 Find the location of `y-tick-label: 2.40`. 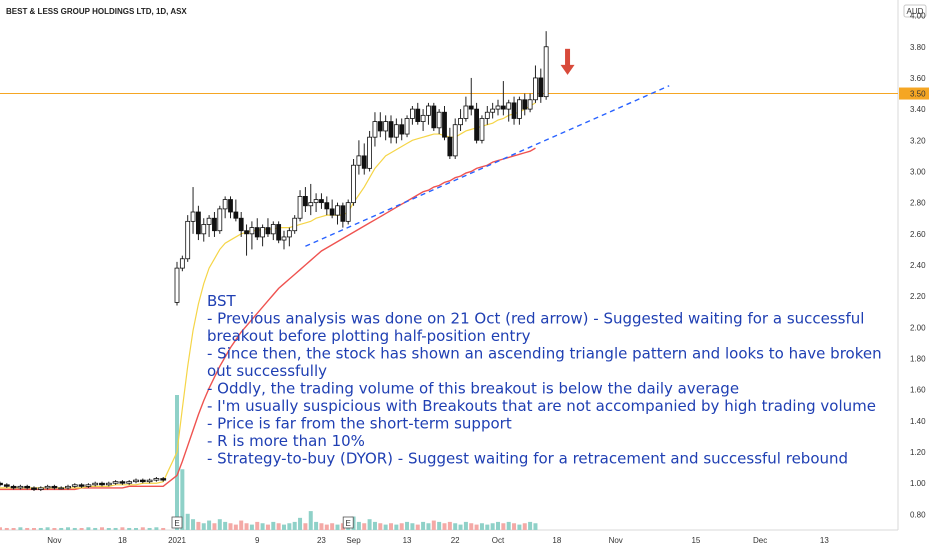

y-tick-label: 2.40 is located at coordinates (918, 265).